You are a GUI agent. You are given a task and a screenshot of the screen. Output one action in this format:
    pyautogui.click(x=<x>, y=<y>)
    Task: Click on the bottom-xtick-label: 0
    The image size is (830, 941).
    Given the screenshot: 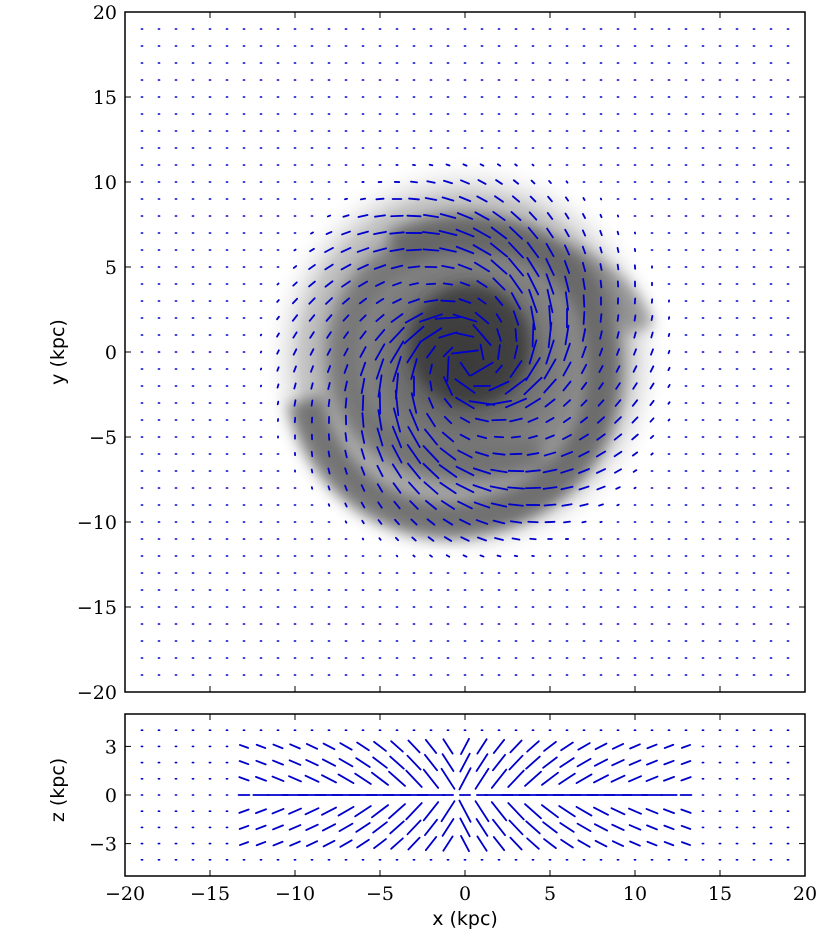 What is the action you would take?
    pyautogui.click(x=465, y=894)
    